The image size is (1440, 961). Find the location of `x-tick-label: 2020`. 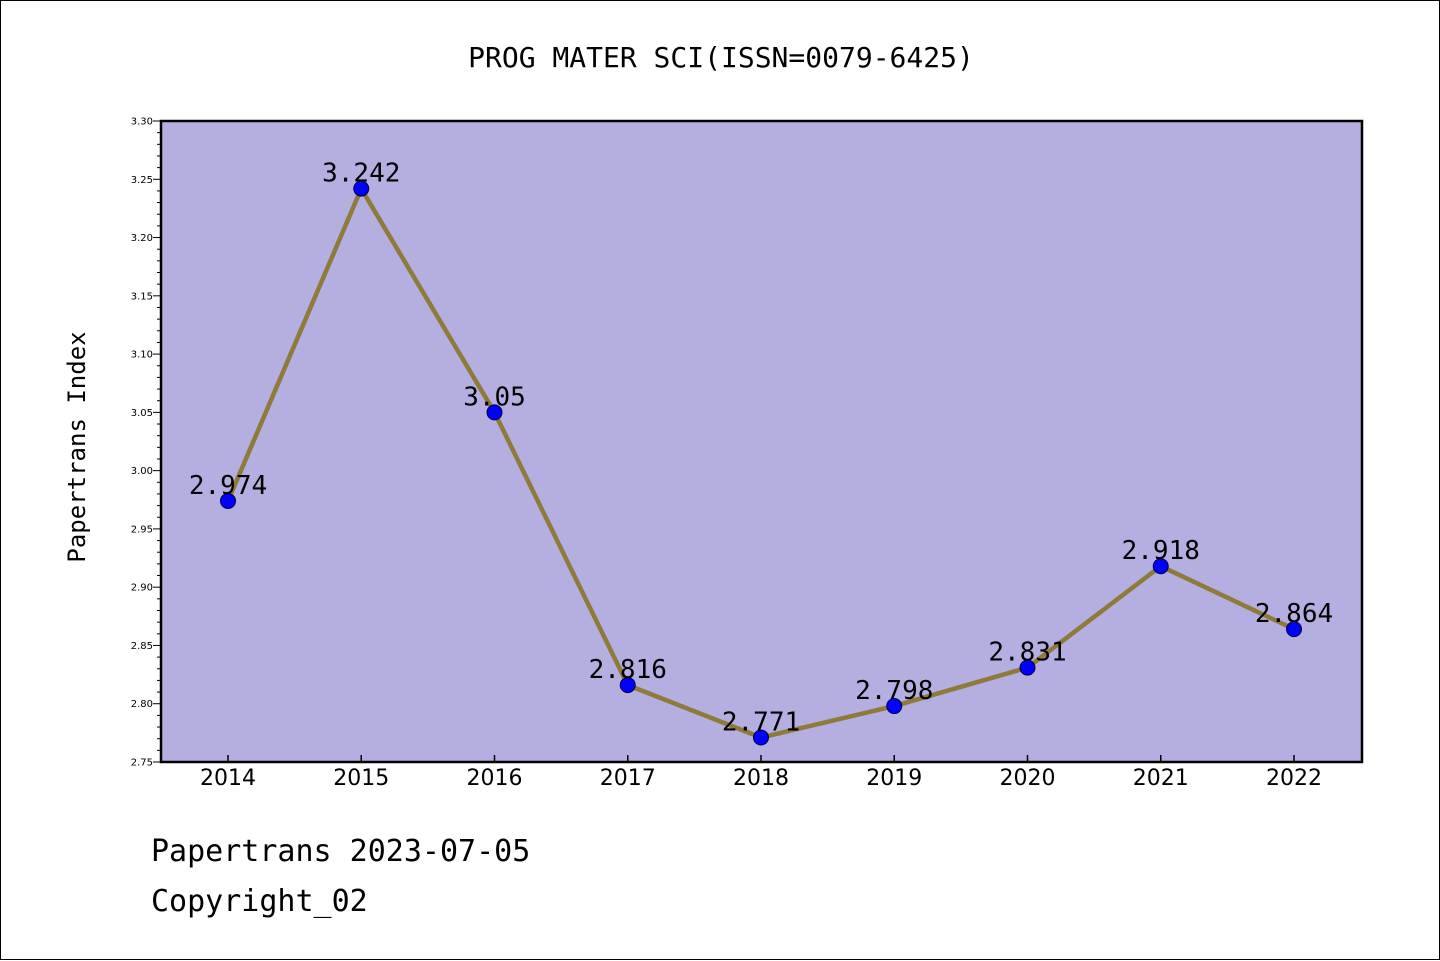

x-tick-label: 2020 is located at coordinates (1028, 778).